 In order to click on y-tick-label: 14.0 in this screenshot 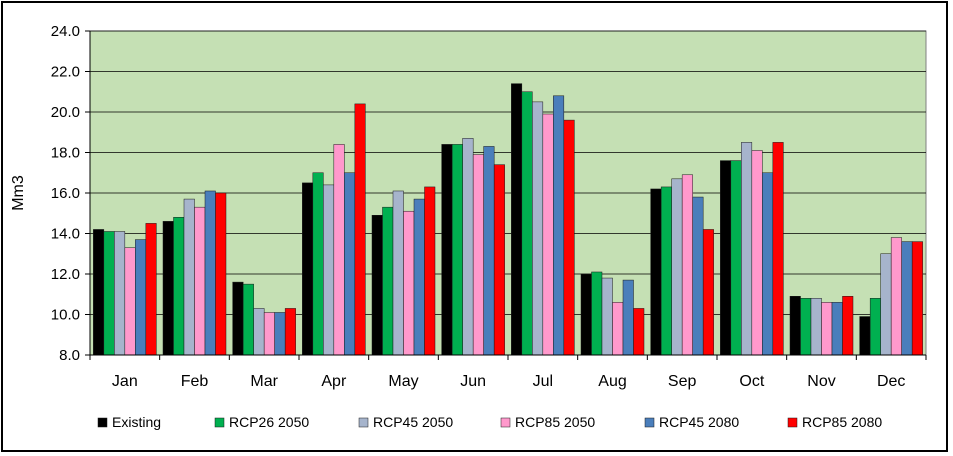, I will do `click(65, 234)`.